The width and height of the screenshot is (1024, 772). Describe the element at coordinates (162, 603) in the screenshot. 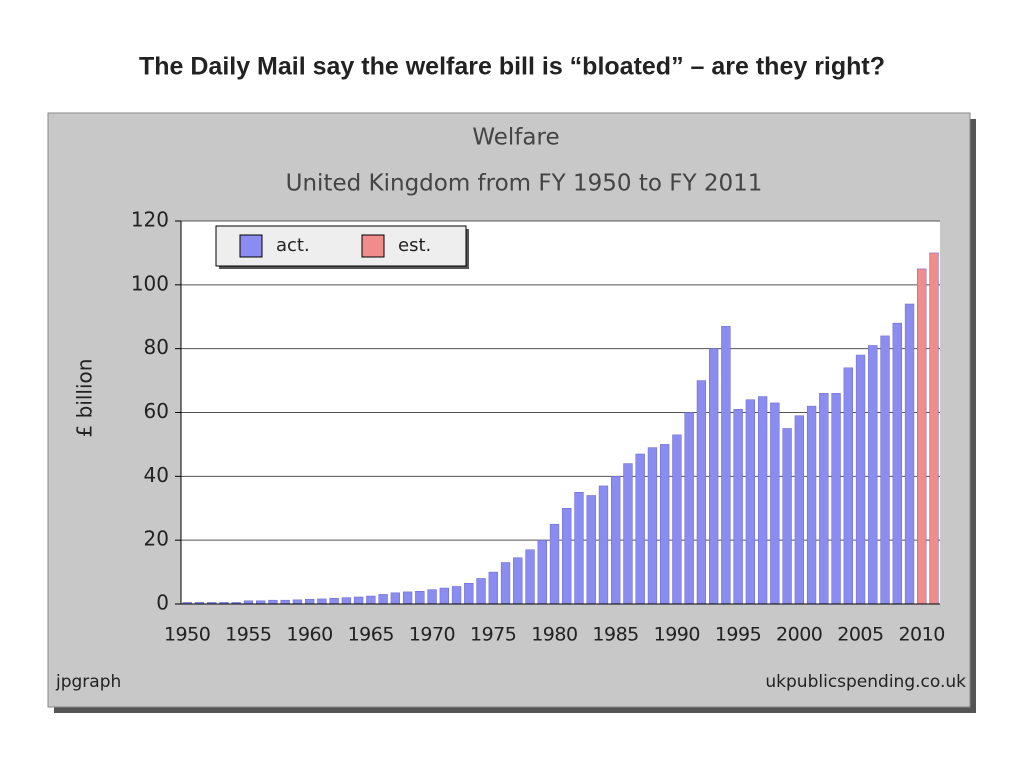

I see `y-tick-label: 0` at that location.